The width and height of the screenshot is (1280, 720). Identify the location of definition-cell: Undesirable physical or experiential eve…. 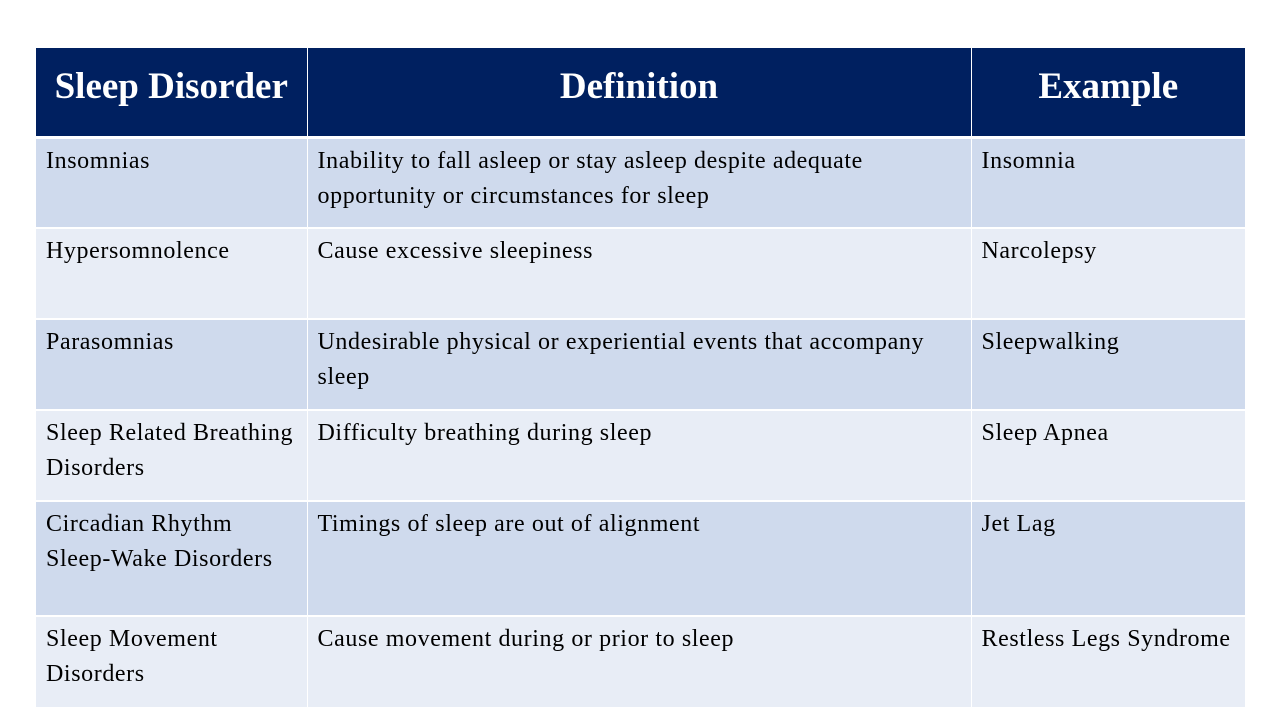
(639, 365).